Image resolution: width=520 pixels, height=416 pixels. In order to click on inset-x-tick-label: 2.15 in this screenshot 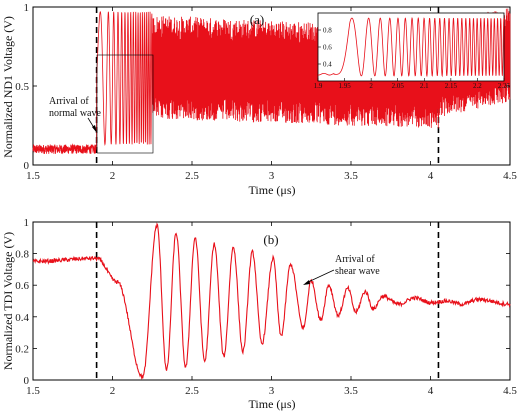, I will do `click(451, 86)`.